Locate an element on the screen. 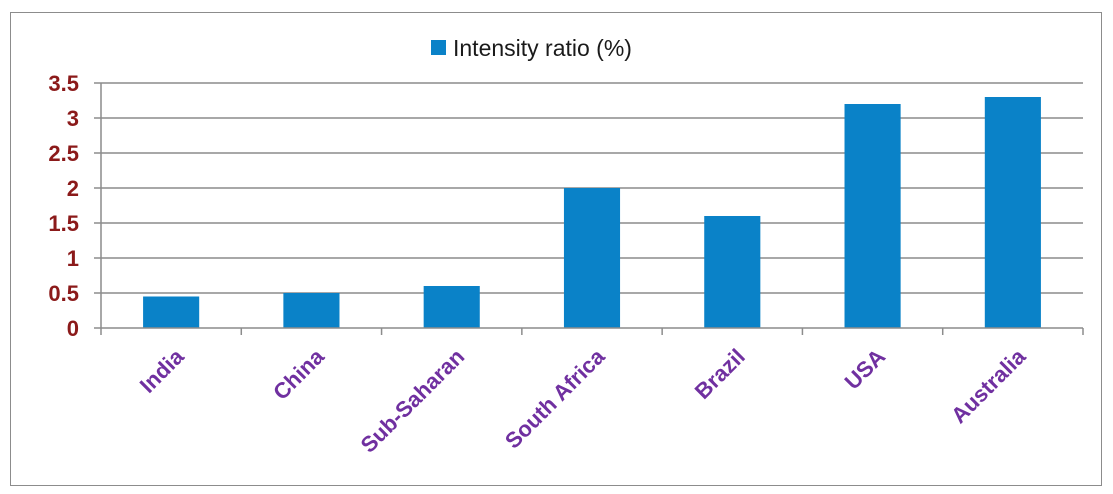 The width and height of the screenshot is (1113, 494). bar-sub-saharan is located at coordinates (451, 307).